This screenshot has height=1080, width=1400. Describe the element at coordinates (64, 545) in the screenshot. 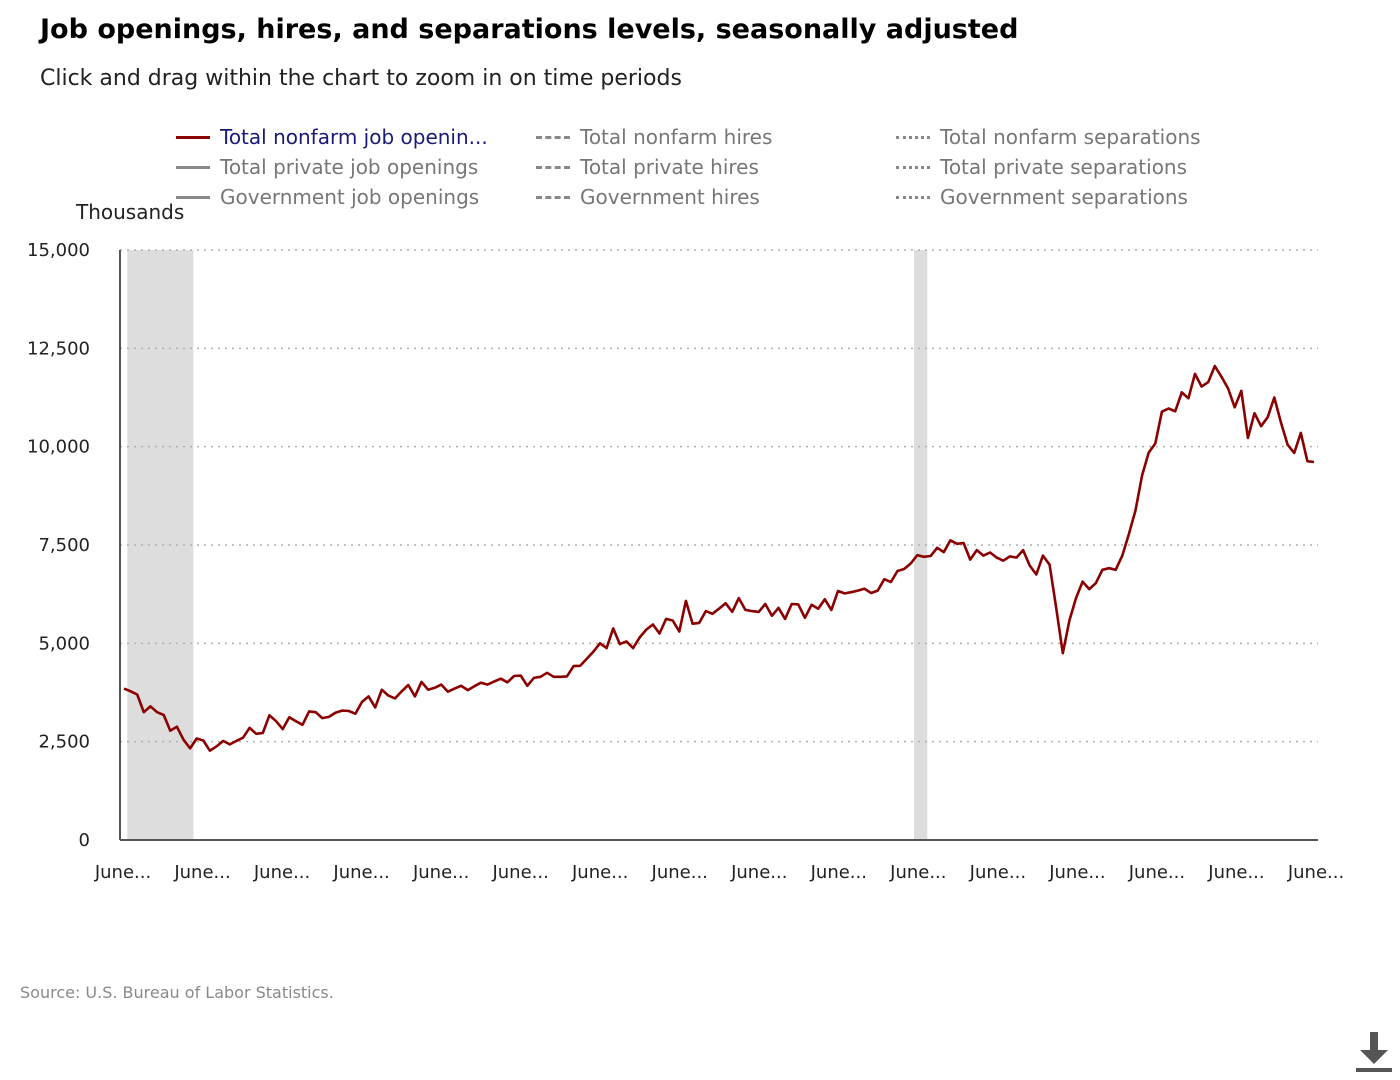

I see `y-tick-label: 7,500` at that location.